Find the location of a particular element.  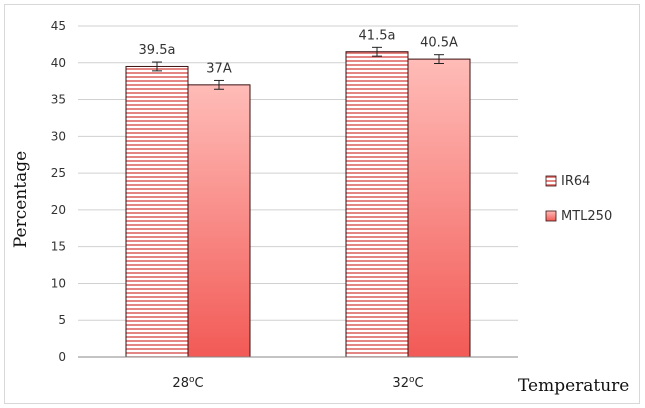

category-value: 32 is located at coordinates (400, 383).